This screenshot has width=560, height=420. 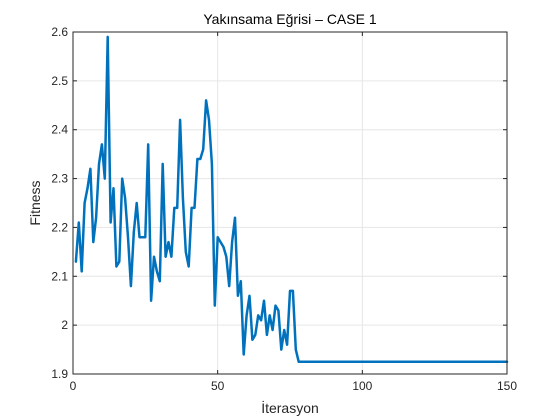 What do you see at coordinates (362, 386) in the screenshot?
I see `x-tick-label: 100` at bounding box center [362, 386].